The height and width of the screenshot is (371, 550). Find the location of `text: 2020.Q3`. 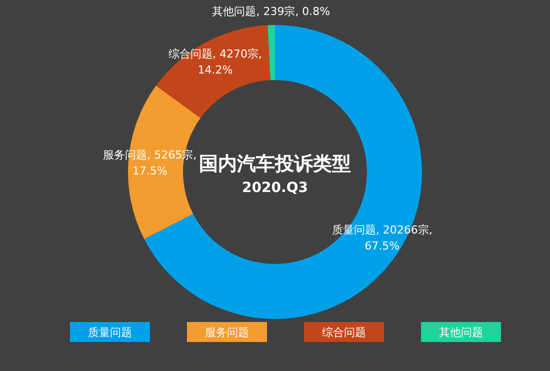

text: 2020.Q3 is located at coordinates (275, 188).